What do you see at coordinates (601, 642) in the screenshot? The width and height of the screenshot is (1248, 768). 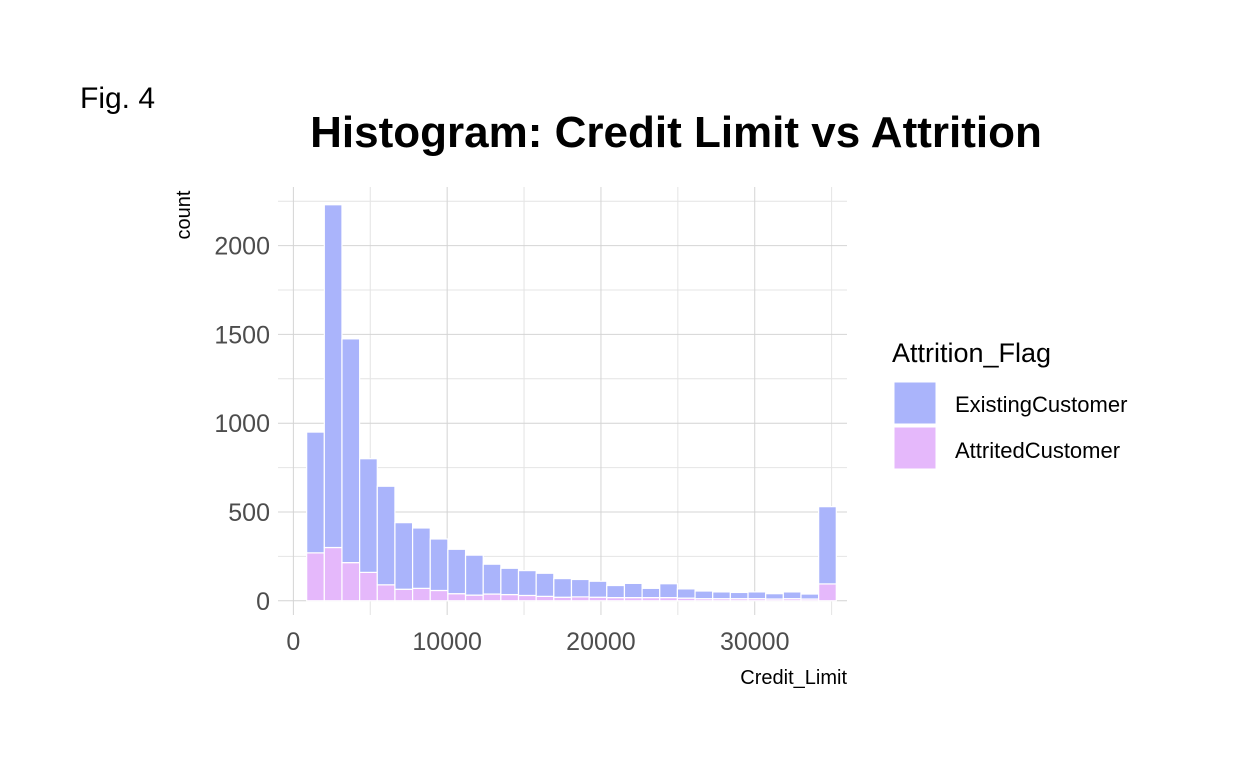 I see `x-tick-label: 20000` at bounding box center [601, 642].